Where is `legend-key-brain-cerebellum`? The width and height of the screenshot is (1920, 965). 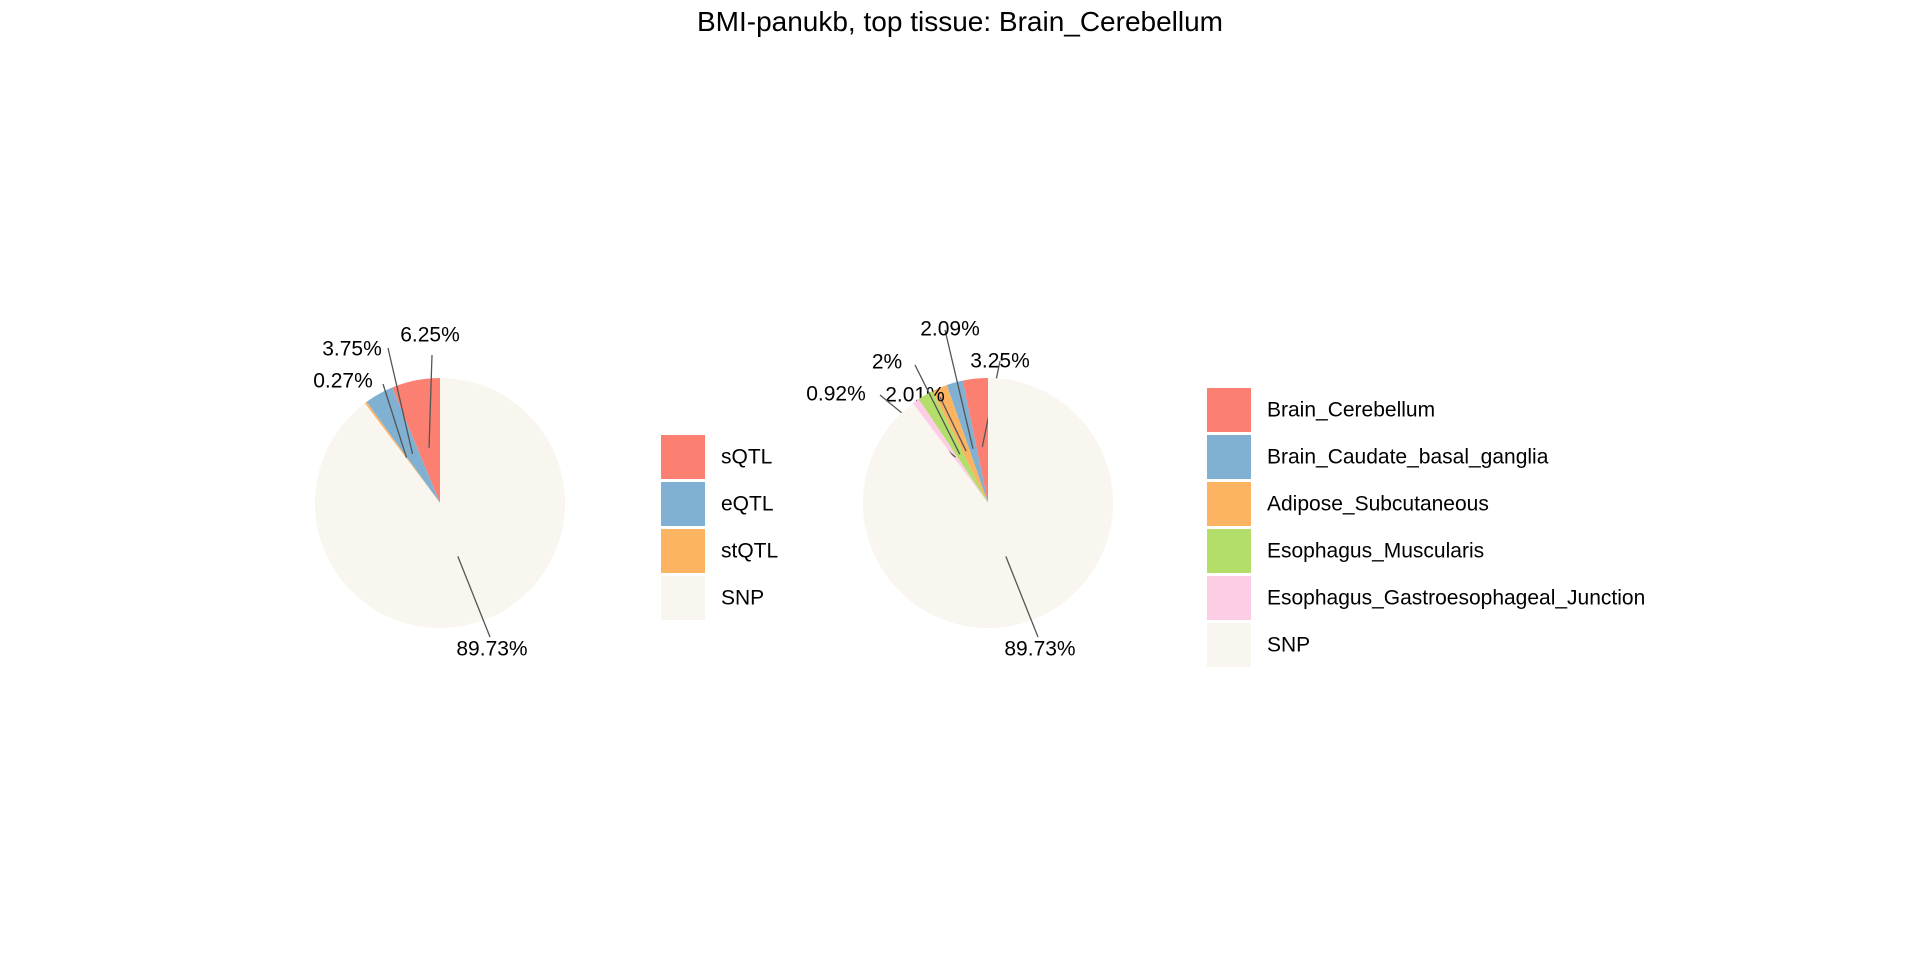
legend-key-brain-cerebellum is located at coordinates (1229, 410).